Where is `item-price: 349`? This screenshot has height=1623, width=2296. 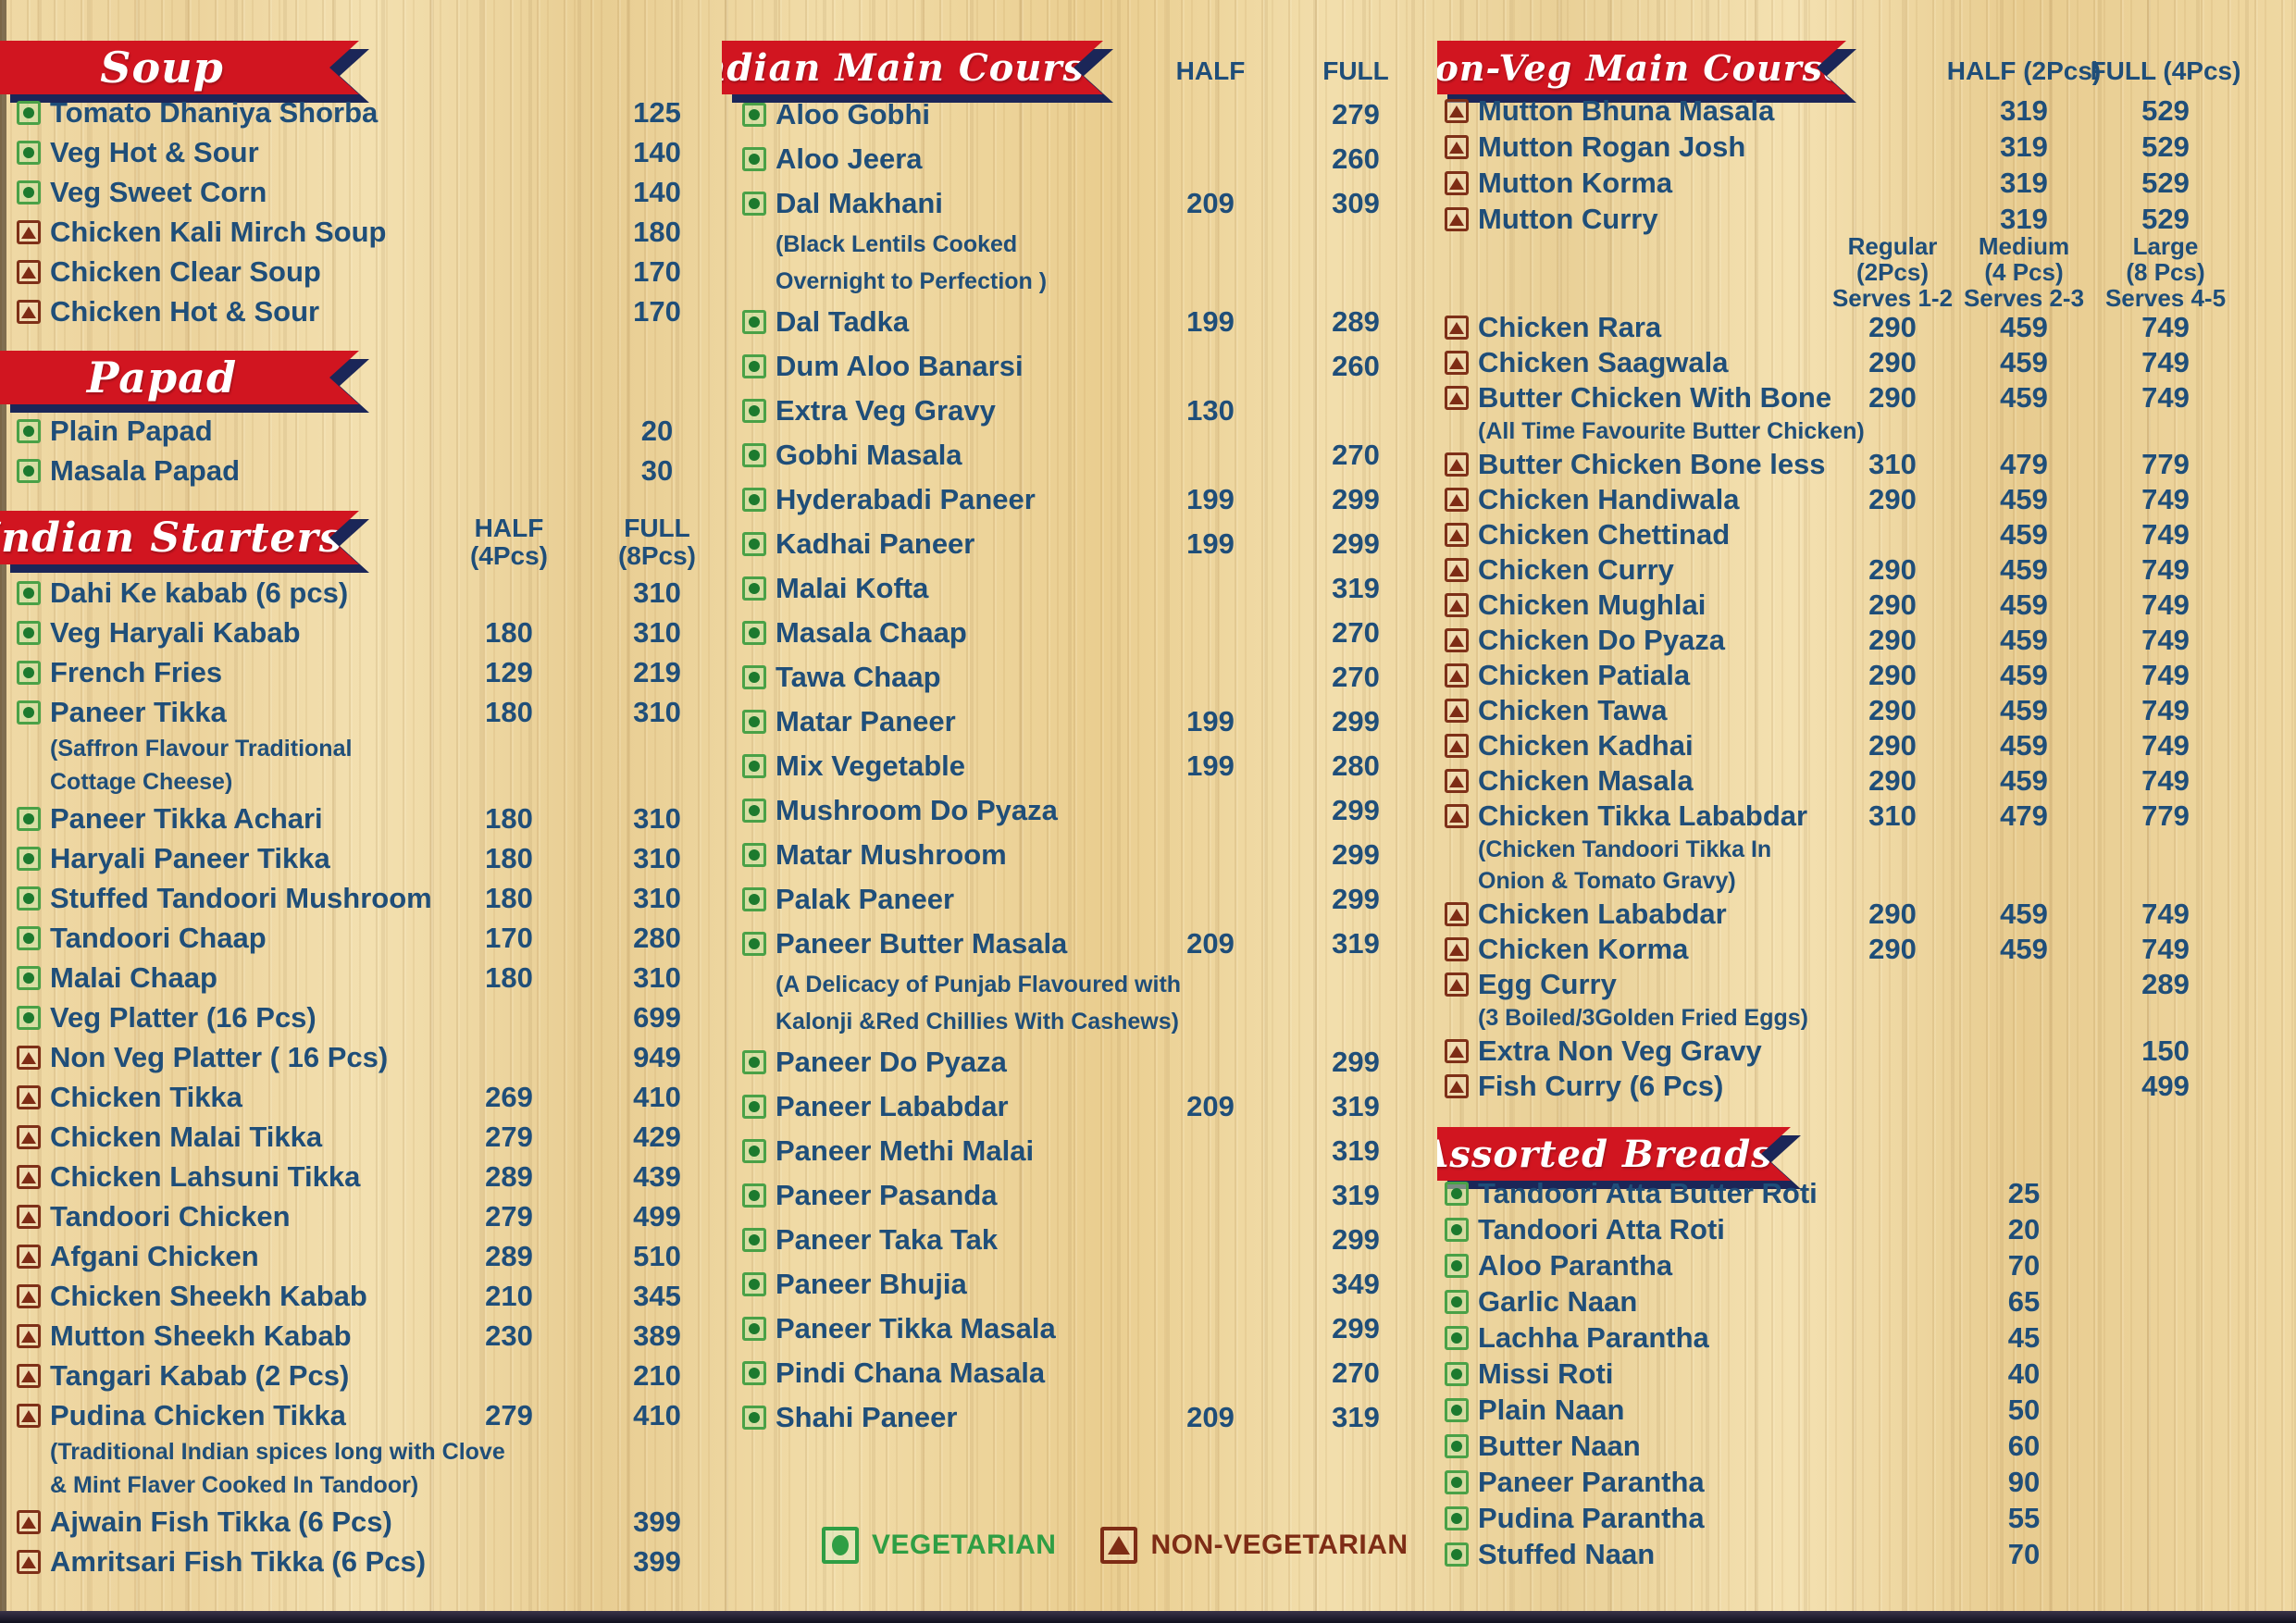
item-price: 349 is located at coordinates (1356, 1284).